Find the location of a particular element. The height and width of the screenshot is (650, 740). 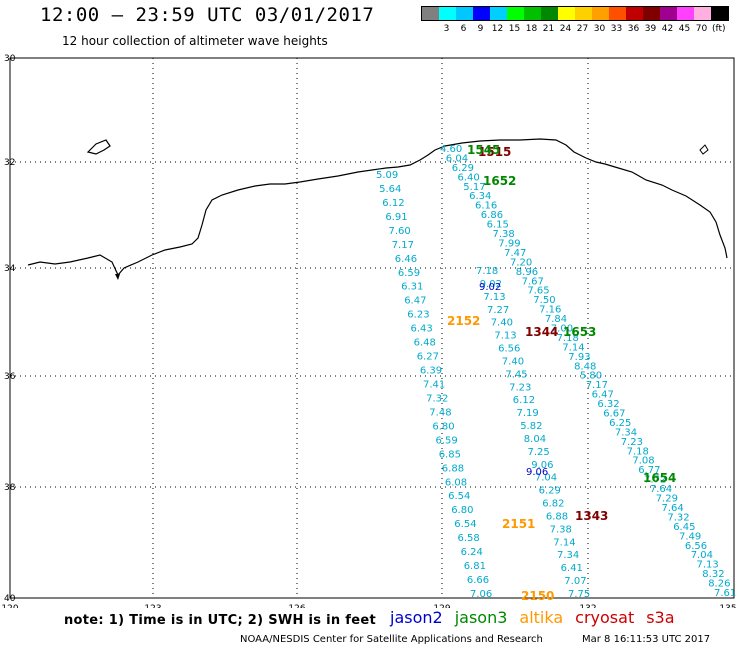

swh-value: 6.54 is located at coordinates (459, 496).